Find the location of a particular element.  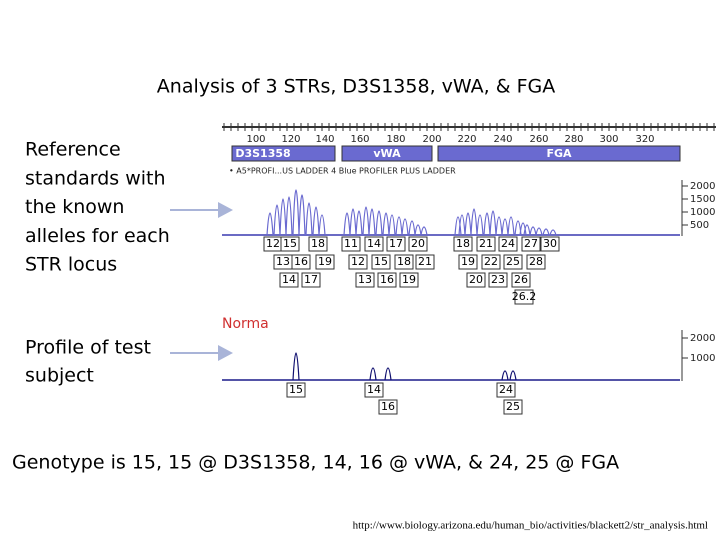

allele-label: 23 is located at coordinates (498, 279).